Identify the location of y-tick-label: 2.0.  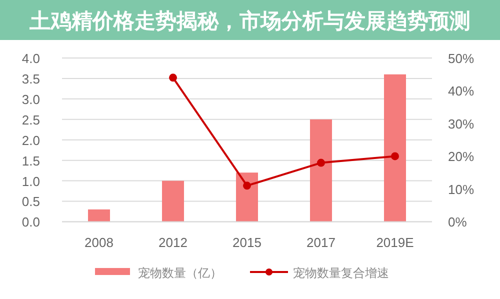
(31, 140).